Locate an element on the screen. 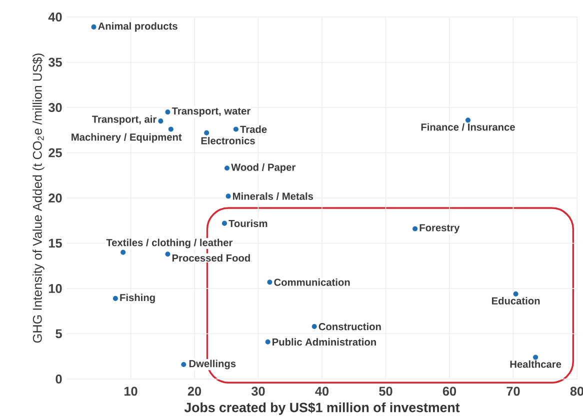 The image size is (583, 419). x-axis-title: Jobs created by US$1 million of investment is located at coordinates (322, 408).